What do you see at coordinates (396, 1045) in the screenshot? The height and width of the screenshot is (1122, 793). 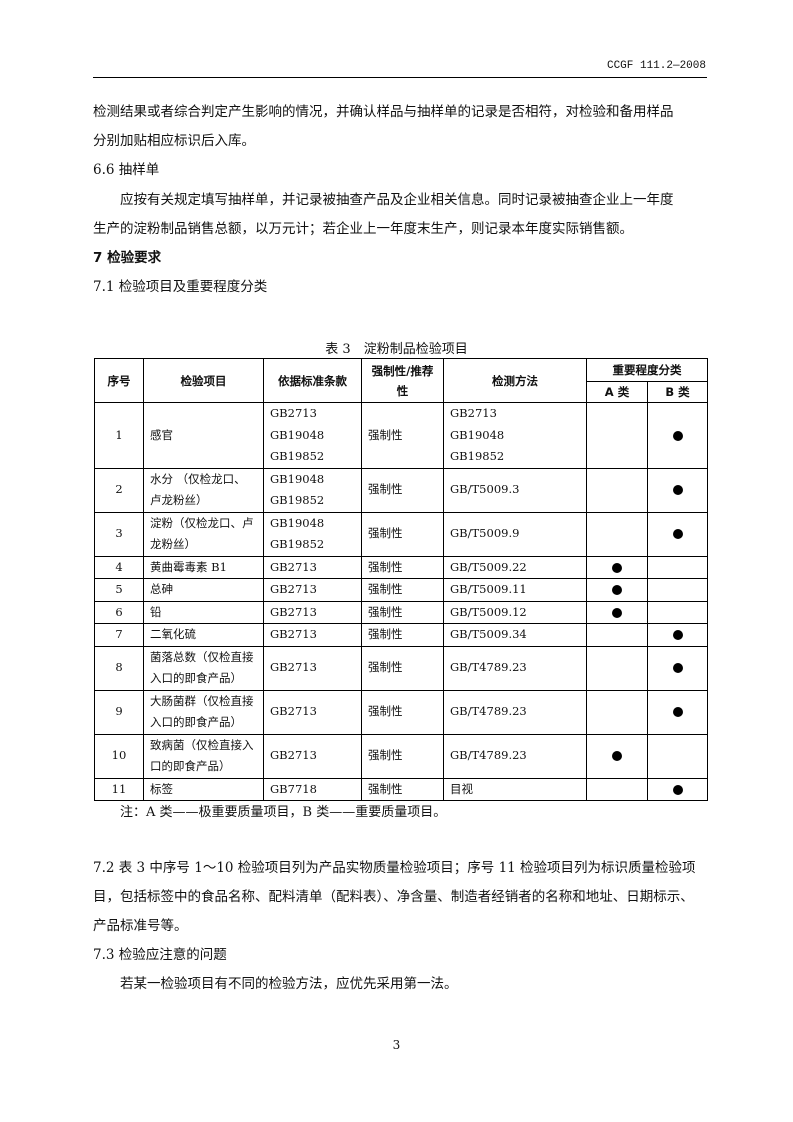 I see `page-number: 3` at bounding box center [396, 1045].